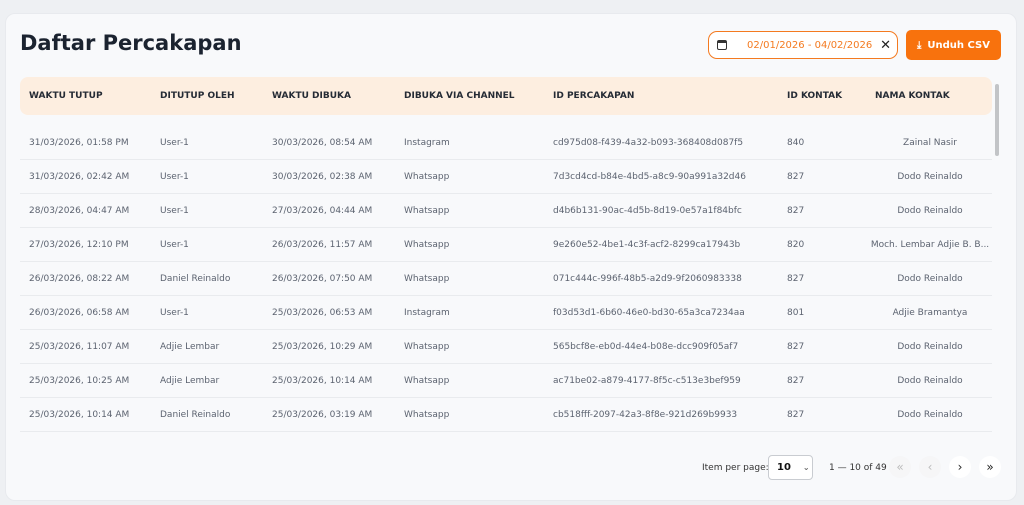 Image resolution: width=1024 pixels, height=505 pixels. Describe the element at coordinates (858, 468) in the screenshot. I see `pagination-range: 1 — 10 of 49` at that location.